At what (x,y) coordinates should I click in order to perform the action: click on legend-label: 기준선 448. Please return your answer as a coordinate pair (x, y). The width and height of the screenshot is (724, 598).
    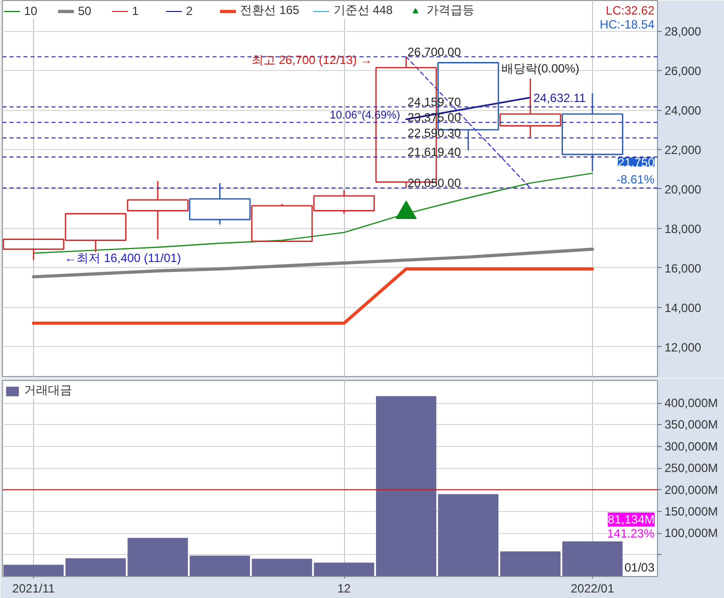
    Looking at the image, I should click on (363, 10).